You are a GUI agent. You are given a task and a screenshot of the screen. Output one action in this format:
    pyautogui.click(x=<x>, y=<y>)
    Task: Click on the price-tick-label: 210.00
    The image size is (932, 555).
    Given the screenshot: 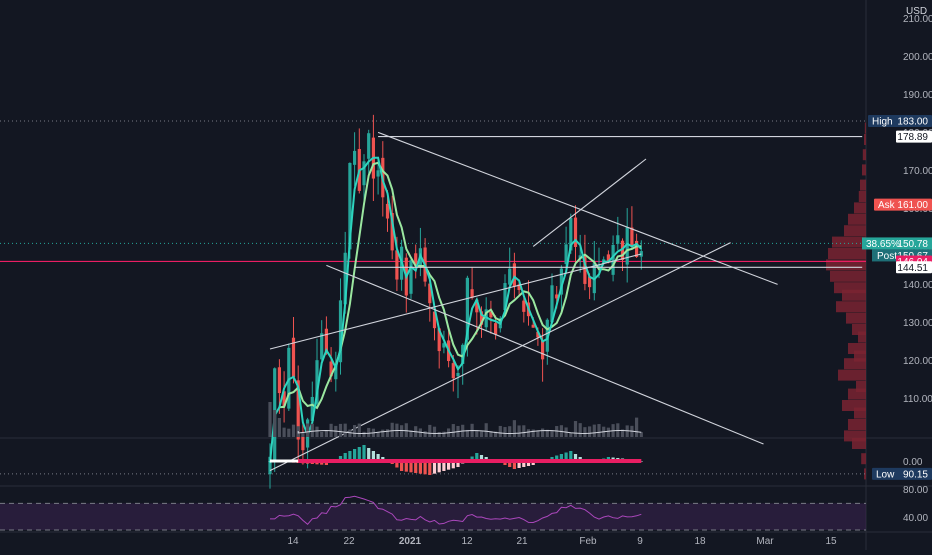 What is the action you would take?
    pyautogui.click(x=917, y=19)
    